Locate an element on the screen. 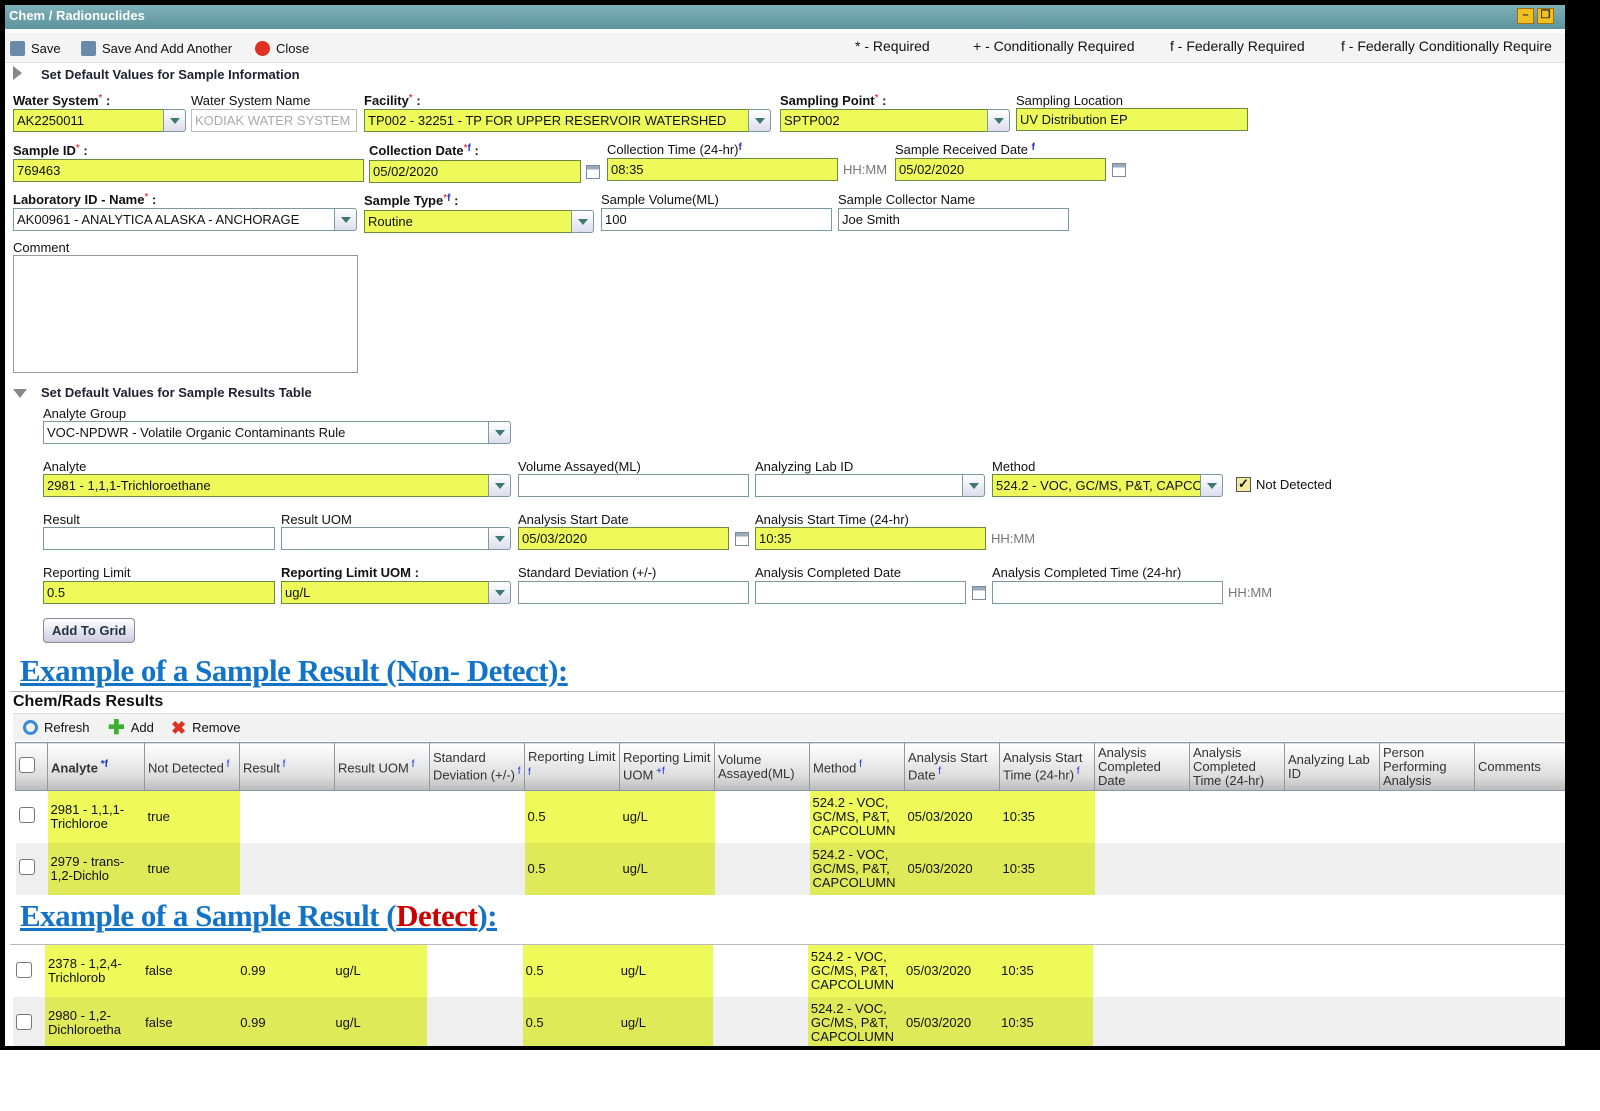 The width and height of the screenshot is (1600, 1111). analyte-group-label: Analyte Group is located at coordinates (85, 413).